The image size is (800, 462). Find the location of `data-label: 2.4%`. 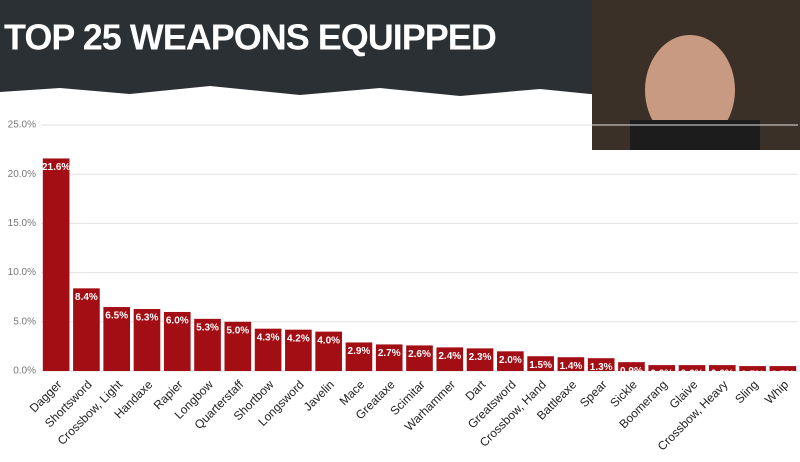

data-label: 2.4% is located at coordinates (449, 356).